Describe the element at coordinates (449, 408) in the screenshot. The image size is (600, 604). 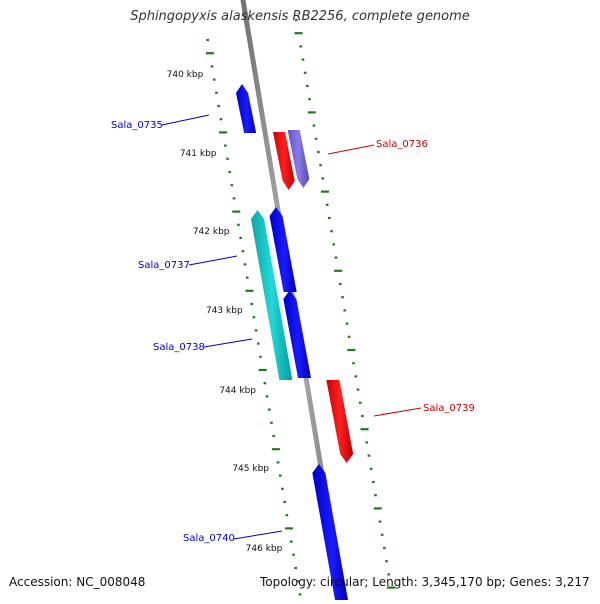
I see `gene-label-sala-0739: Sala_0739` at that location.